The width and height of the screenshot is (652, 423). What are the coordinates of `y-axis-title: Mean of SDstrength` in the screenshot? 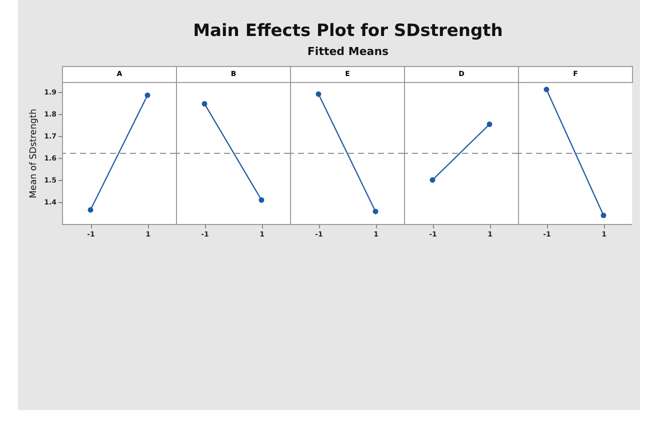 It's located at (34, 153).